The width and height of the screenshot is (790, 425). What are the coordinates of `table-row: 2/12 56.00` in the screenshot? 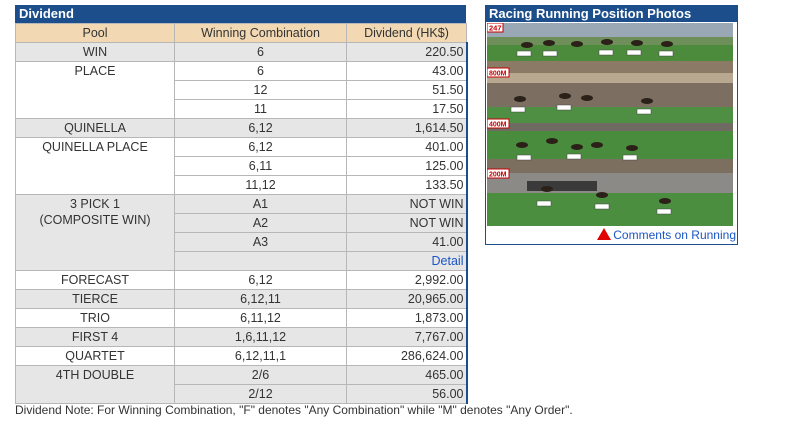 It's located at (242, 394).